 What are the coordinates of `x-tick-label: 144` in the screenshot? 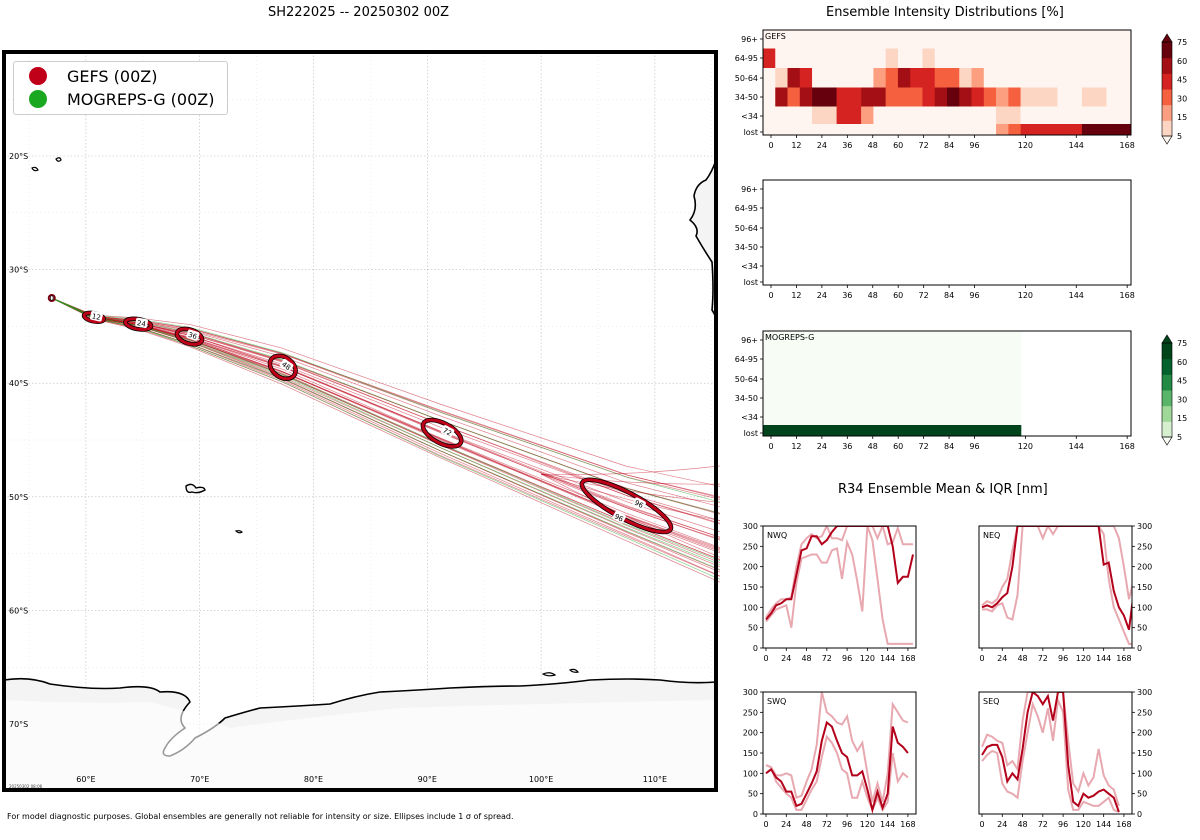 It's located at (1103, 658).